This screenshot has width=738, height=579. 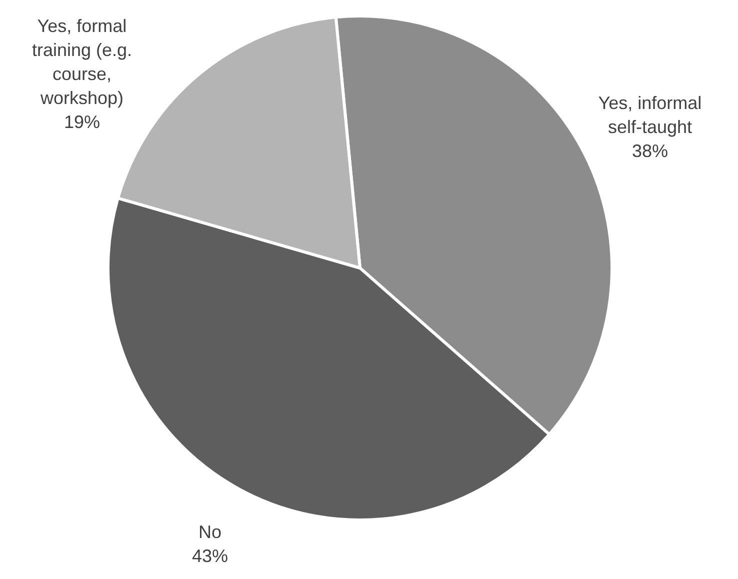 What do you see at coordinates (650, 114) in the screenshot?
I see `slice-label: Yes, informal self-taught` at bounding box center [650, 114].